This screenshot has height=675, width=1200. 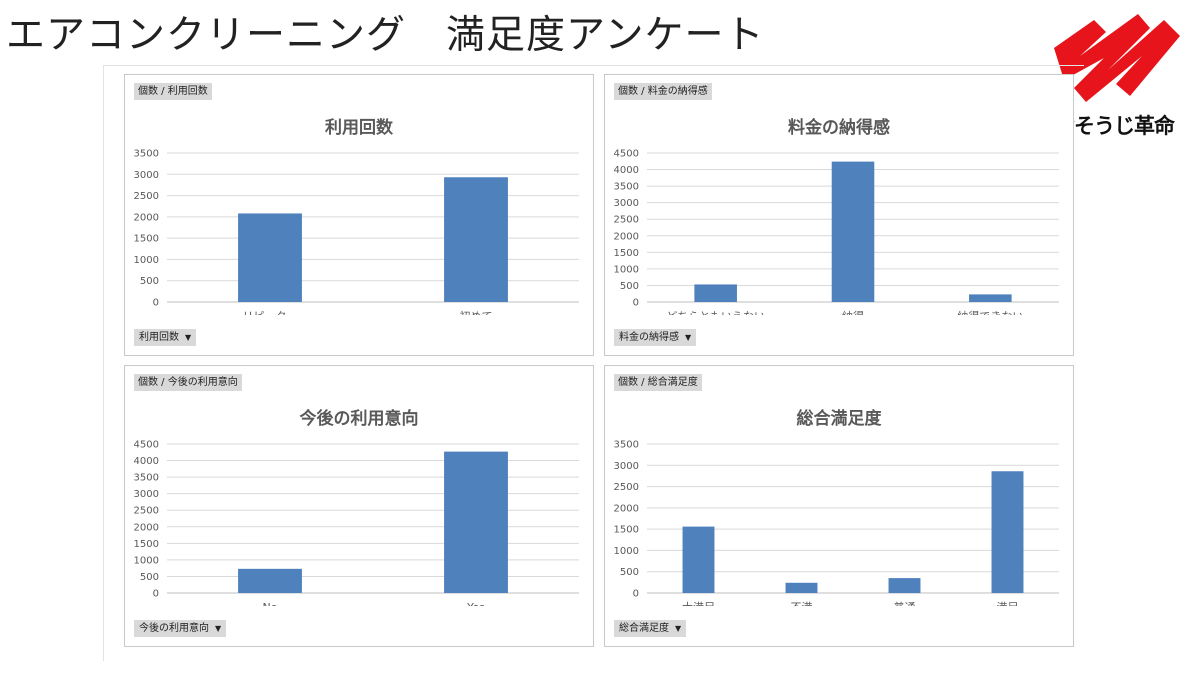 I want to click on x-tick-label: Yes, so click(x=475, y=603).